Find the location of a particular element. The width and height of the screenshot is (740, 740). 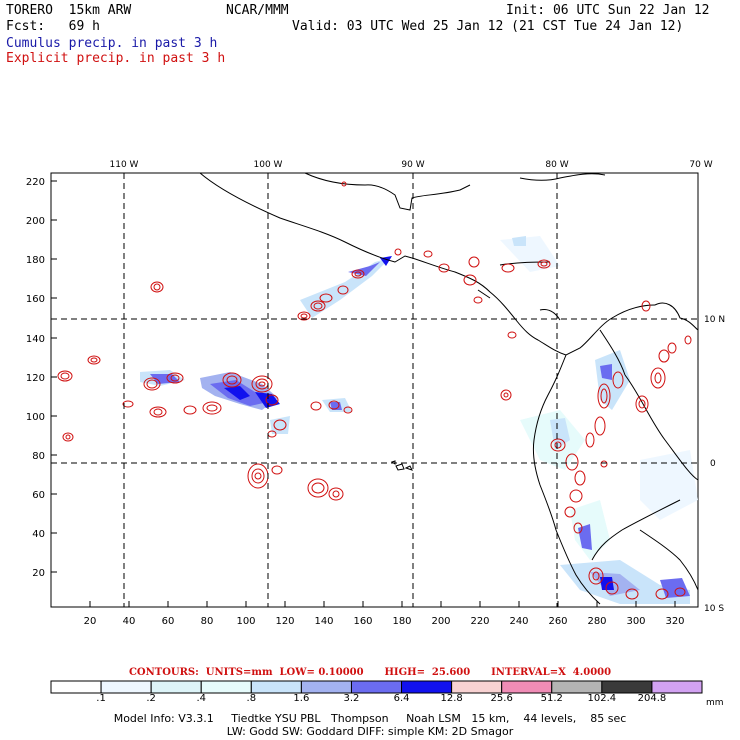

colorbar-label: 25.6 is located at coordinates (501, 698).